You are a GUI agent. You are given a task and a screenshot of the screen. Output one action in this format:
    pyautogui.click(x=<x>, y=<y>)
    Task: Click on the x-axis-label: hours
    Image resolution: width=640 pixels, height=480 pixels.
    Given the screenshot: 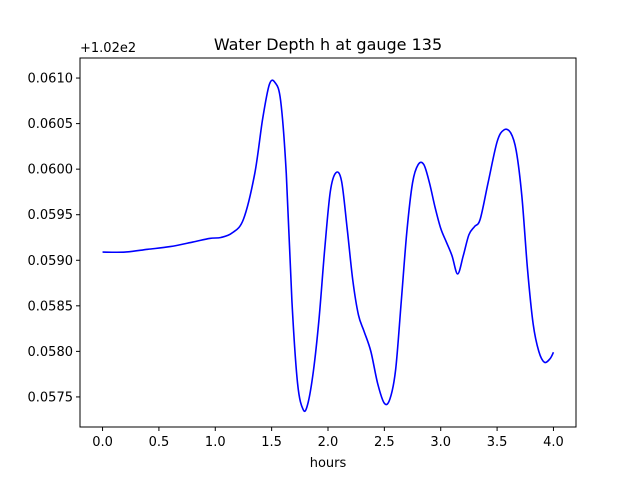 What is the action you would take?
    pyautogui.click(x=328, y=463)
    